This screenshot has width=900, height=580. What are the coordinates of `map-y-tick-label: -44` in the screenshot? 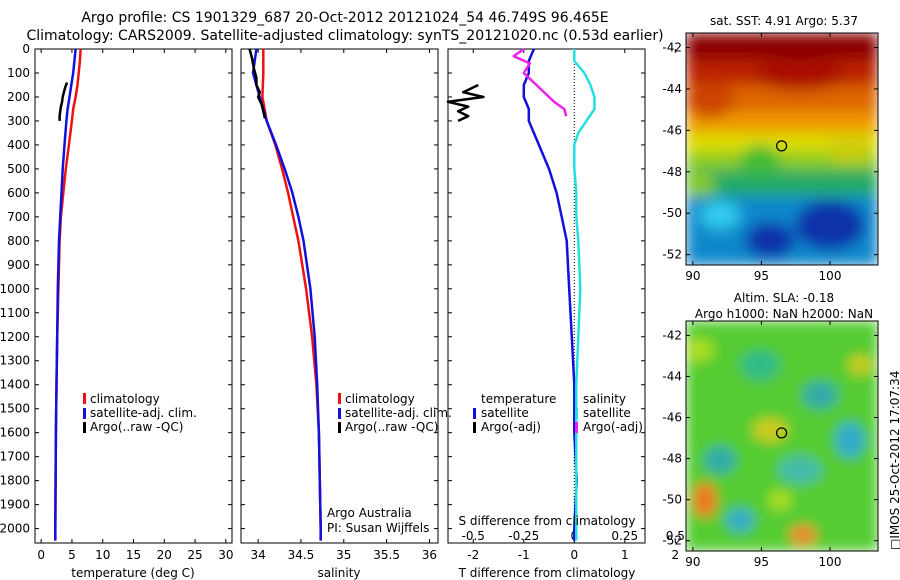 It's located at (672, 376).